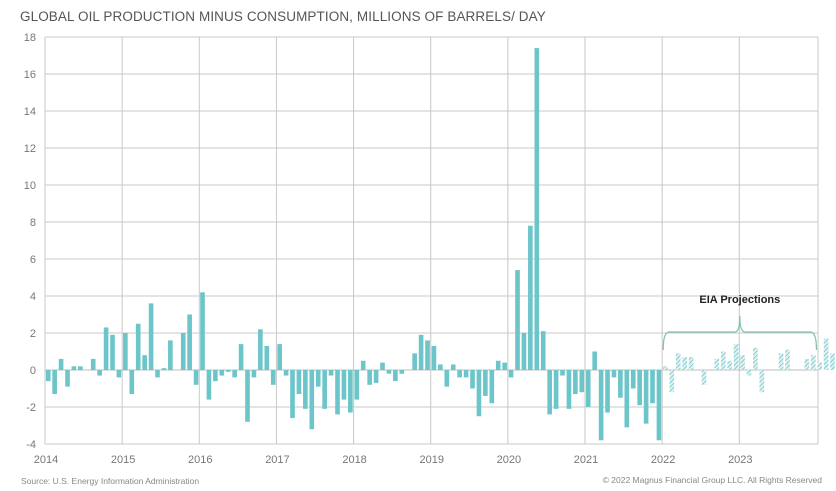  I want to click on x-tick-label: 2017, so click(277, 460).